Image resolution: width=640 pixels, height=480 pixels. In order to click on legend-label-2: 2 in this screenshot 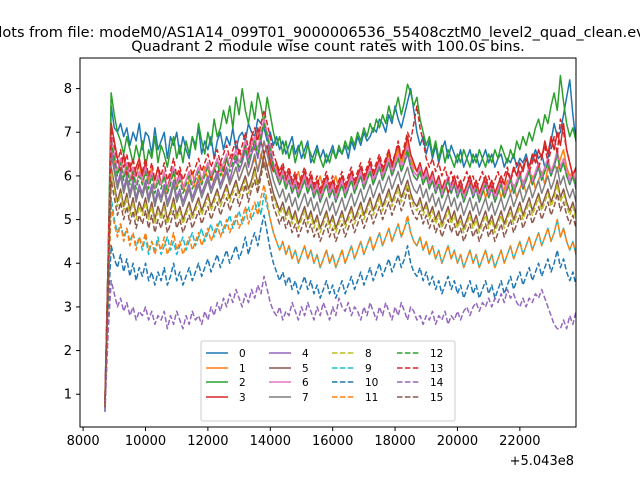, I will do `click(242, 383)`.